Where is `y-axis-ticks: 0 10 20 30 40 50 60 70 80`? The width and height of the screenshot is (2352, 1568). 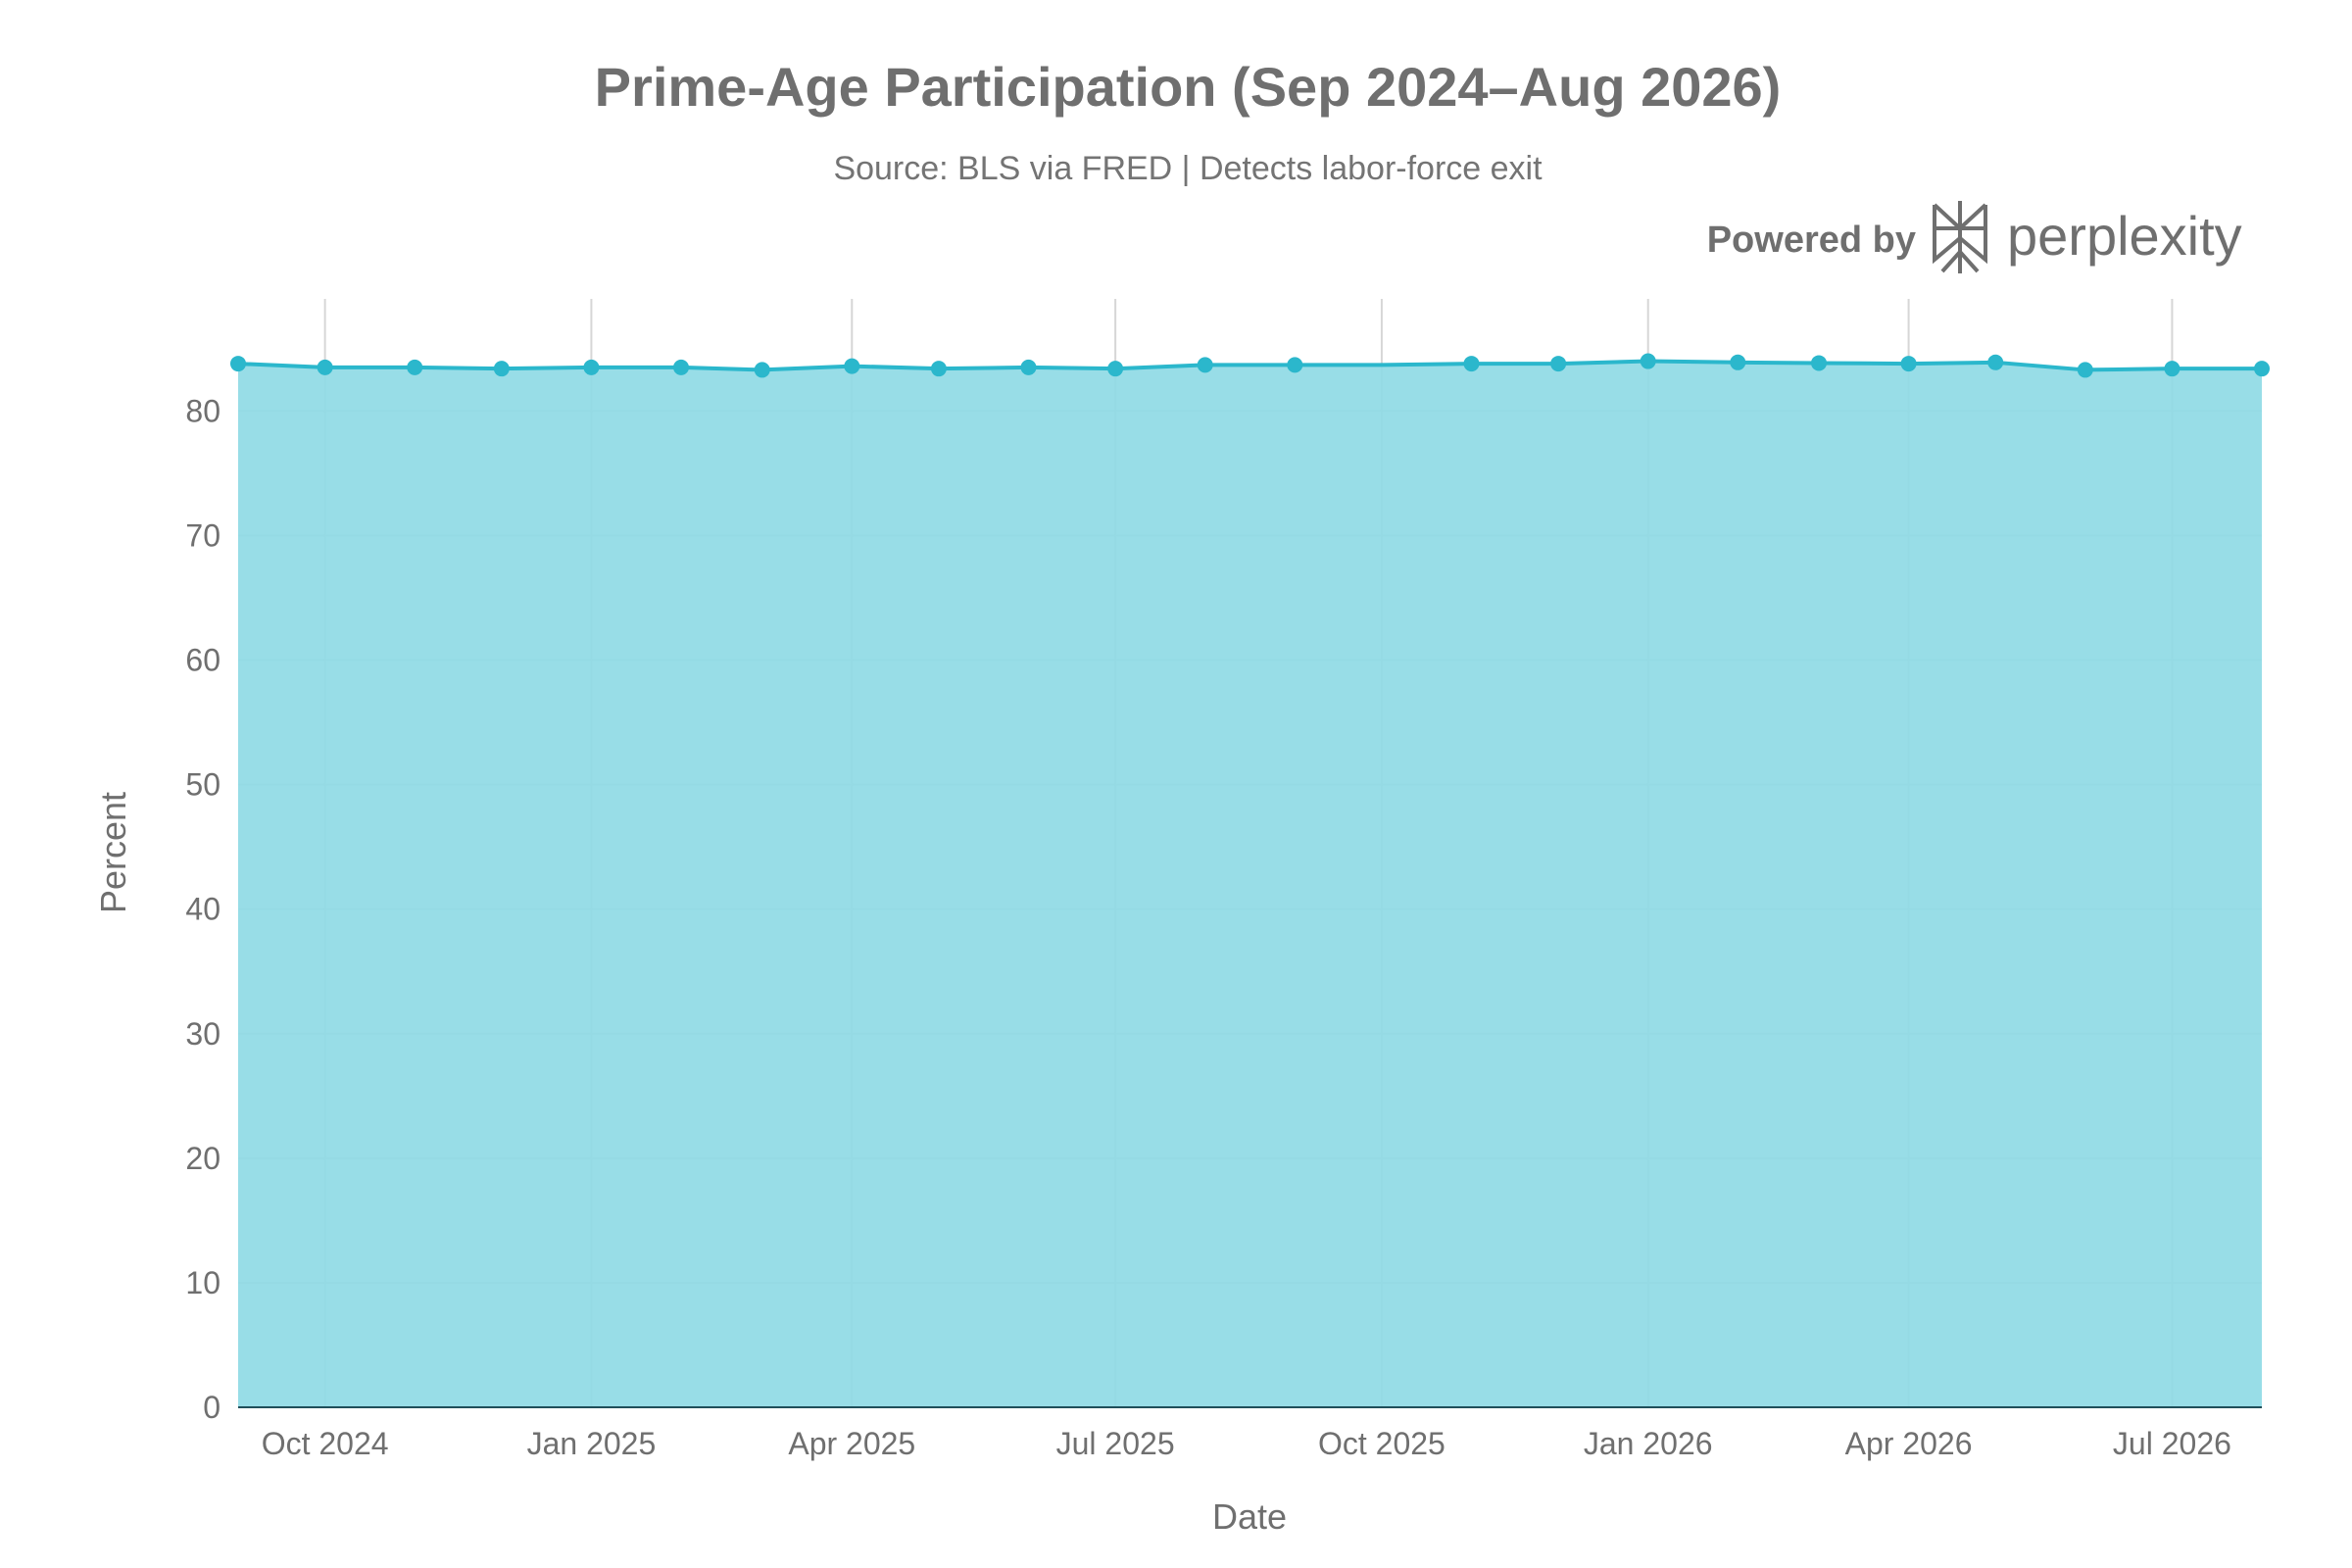
y-axis-ticks: 0 10 20 30 40 50 60 70 80 is located at coordinates (202, 909).